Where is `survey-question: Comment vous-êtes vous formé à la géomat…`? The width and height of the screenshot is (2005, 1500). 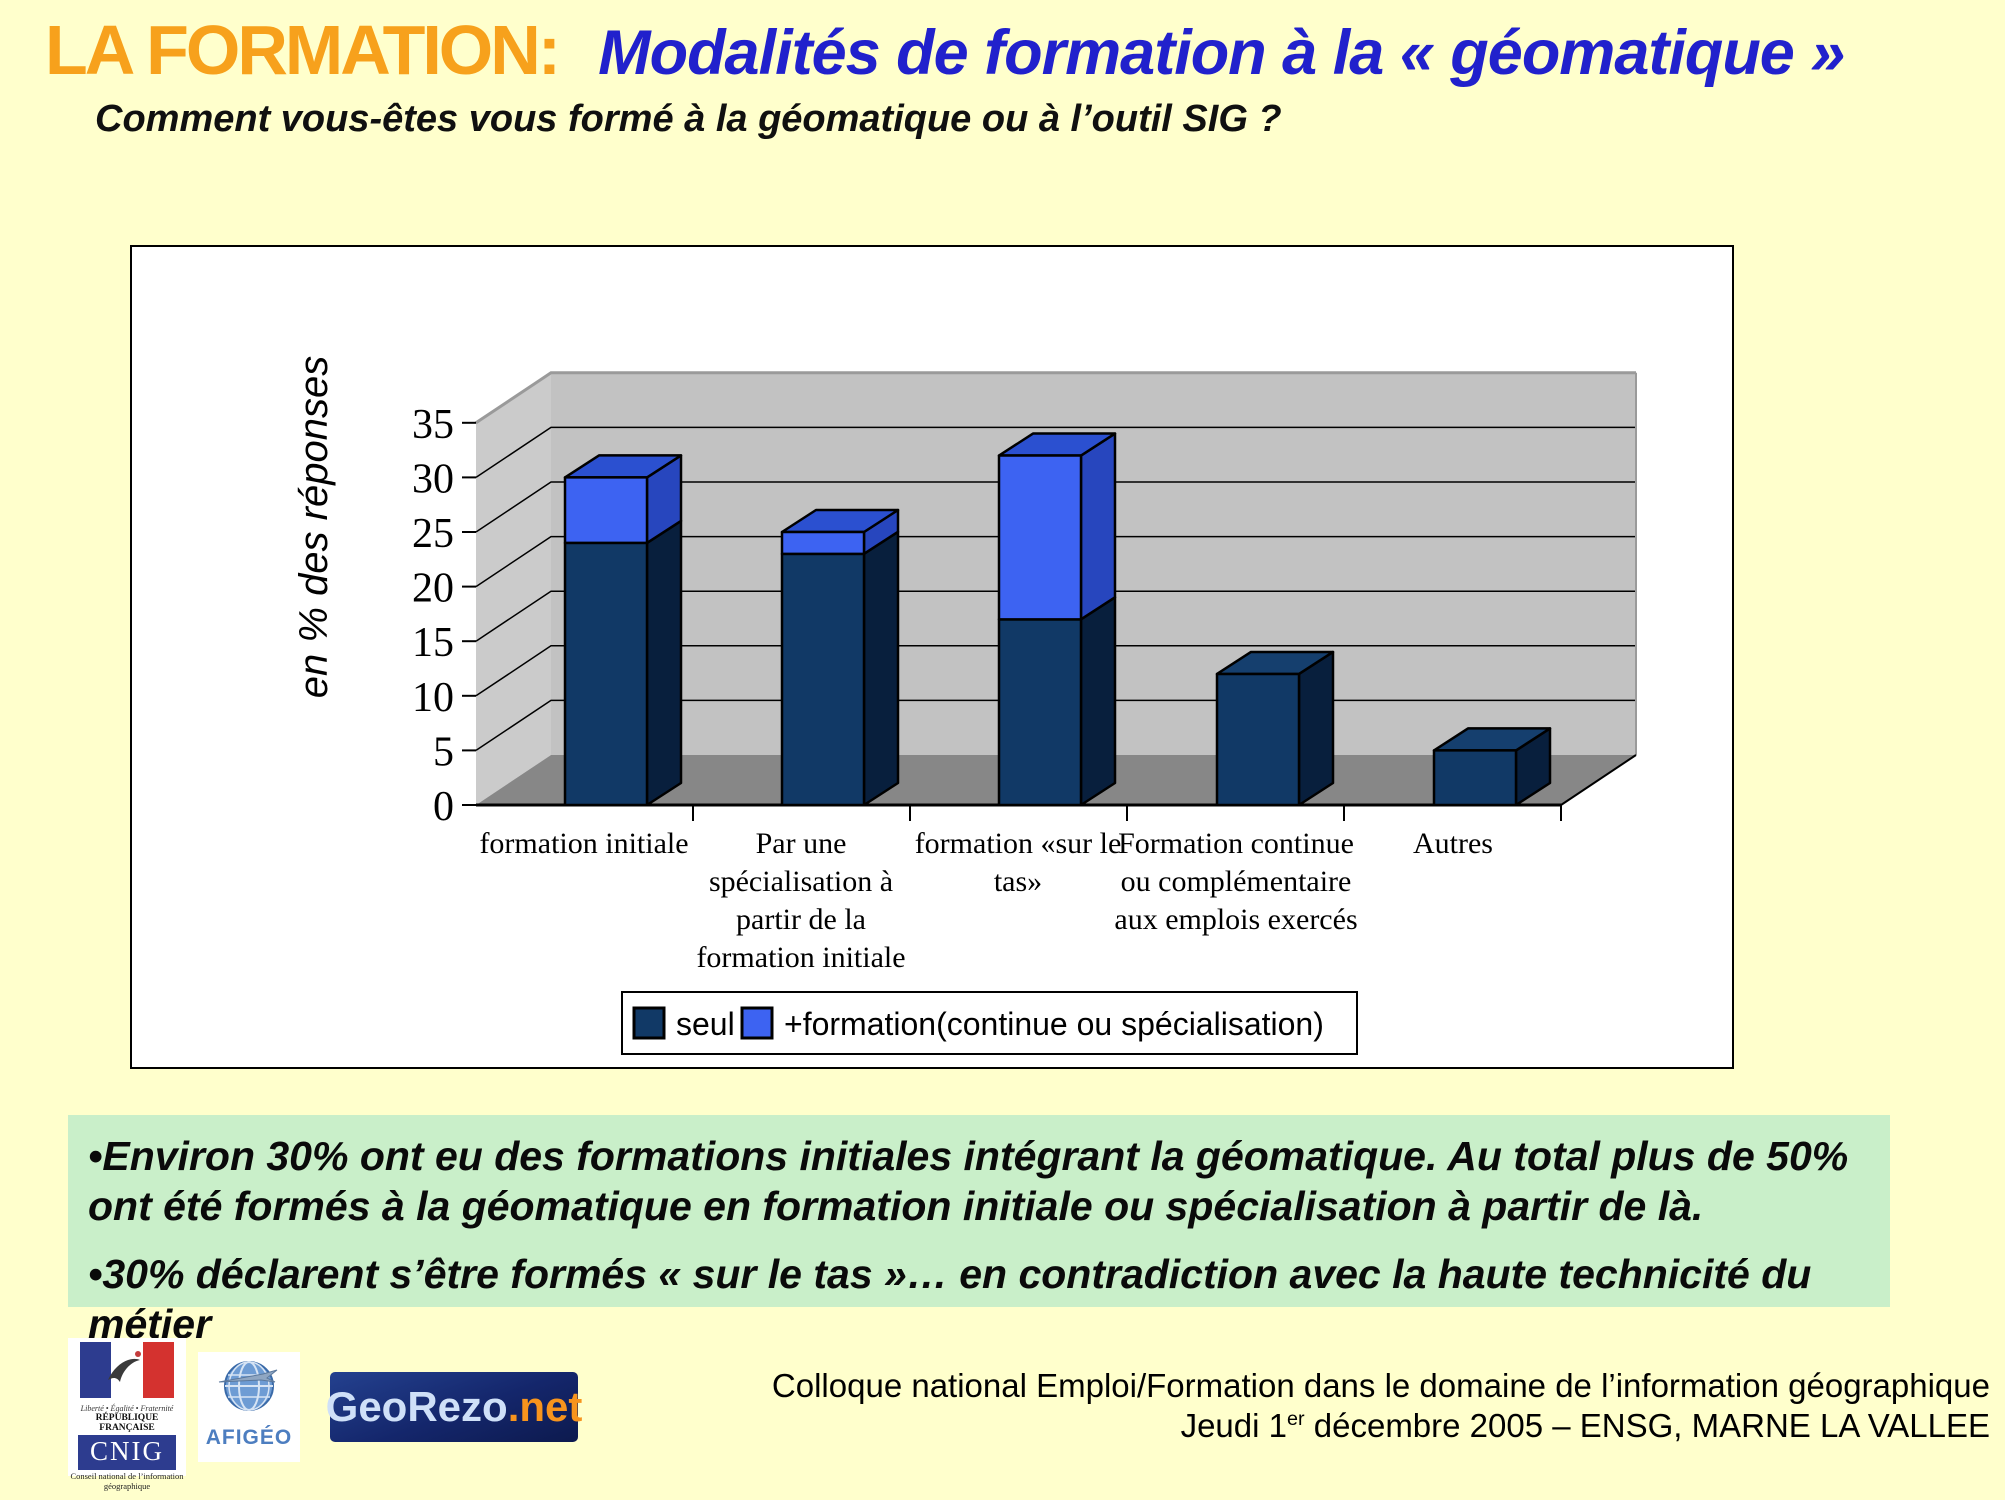
survey-question: Comment vous-êtes vous formé à la géomat… is located at coordinates (688, 119).